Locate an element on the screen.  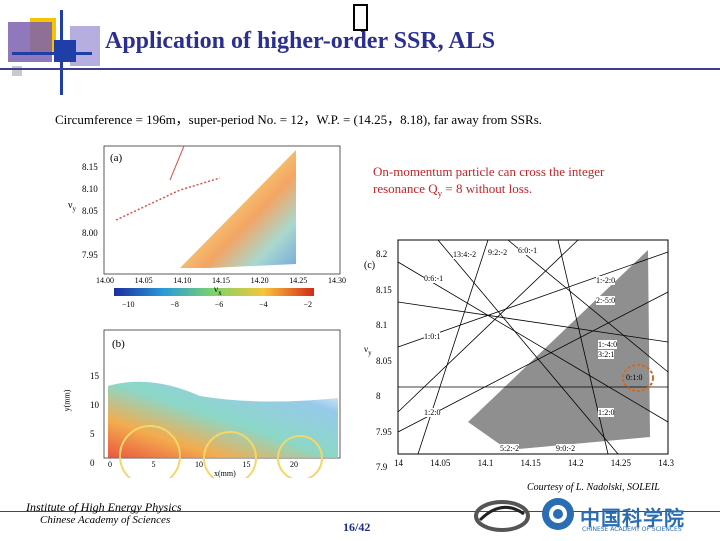
footer-rule is located at coordinates (360, 511).